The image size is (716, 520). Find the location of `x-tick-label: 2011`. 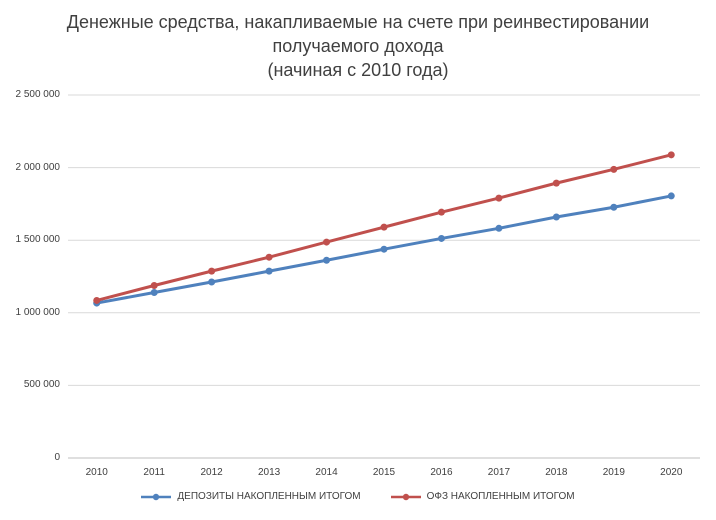

x-tick-label: 2011 is located at coordinates (154, 472).